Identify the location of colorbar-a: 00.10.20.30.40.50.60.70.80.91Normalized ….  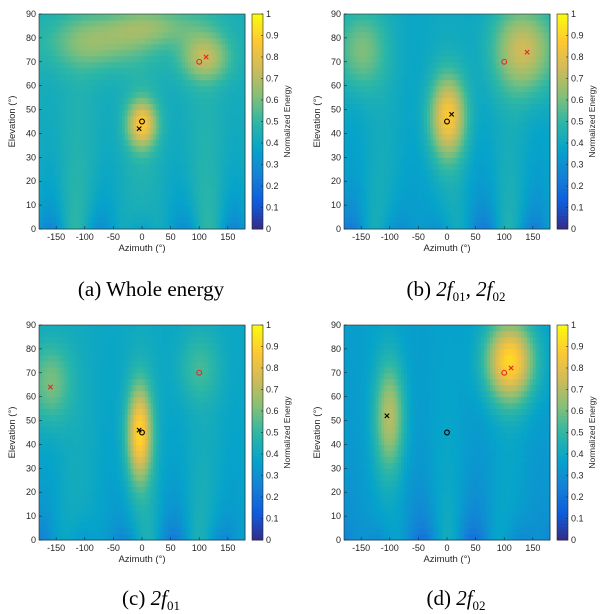
(272, 121).